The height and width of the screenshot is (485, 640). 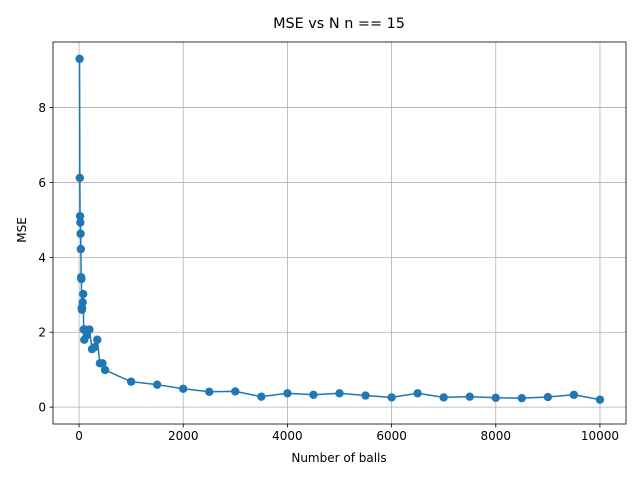 I want to click on x-axis-label: Number of balls, so click(x=338, y=458).